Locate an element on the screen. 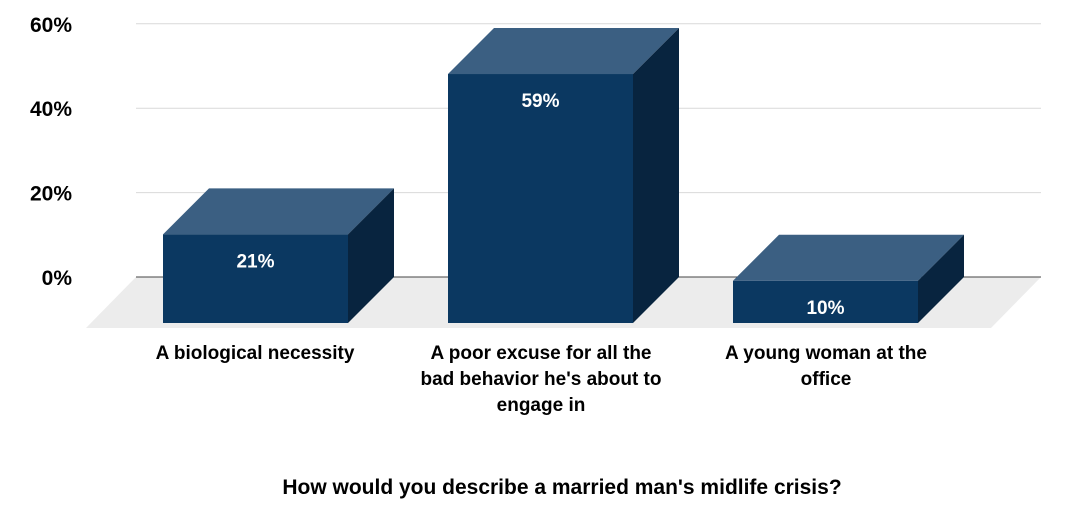  y-tick-label: 20% is located at coordinates (51, 194).